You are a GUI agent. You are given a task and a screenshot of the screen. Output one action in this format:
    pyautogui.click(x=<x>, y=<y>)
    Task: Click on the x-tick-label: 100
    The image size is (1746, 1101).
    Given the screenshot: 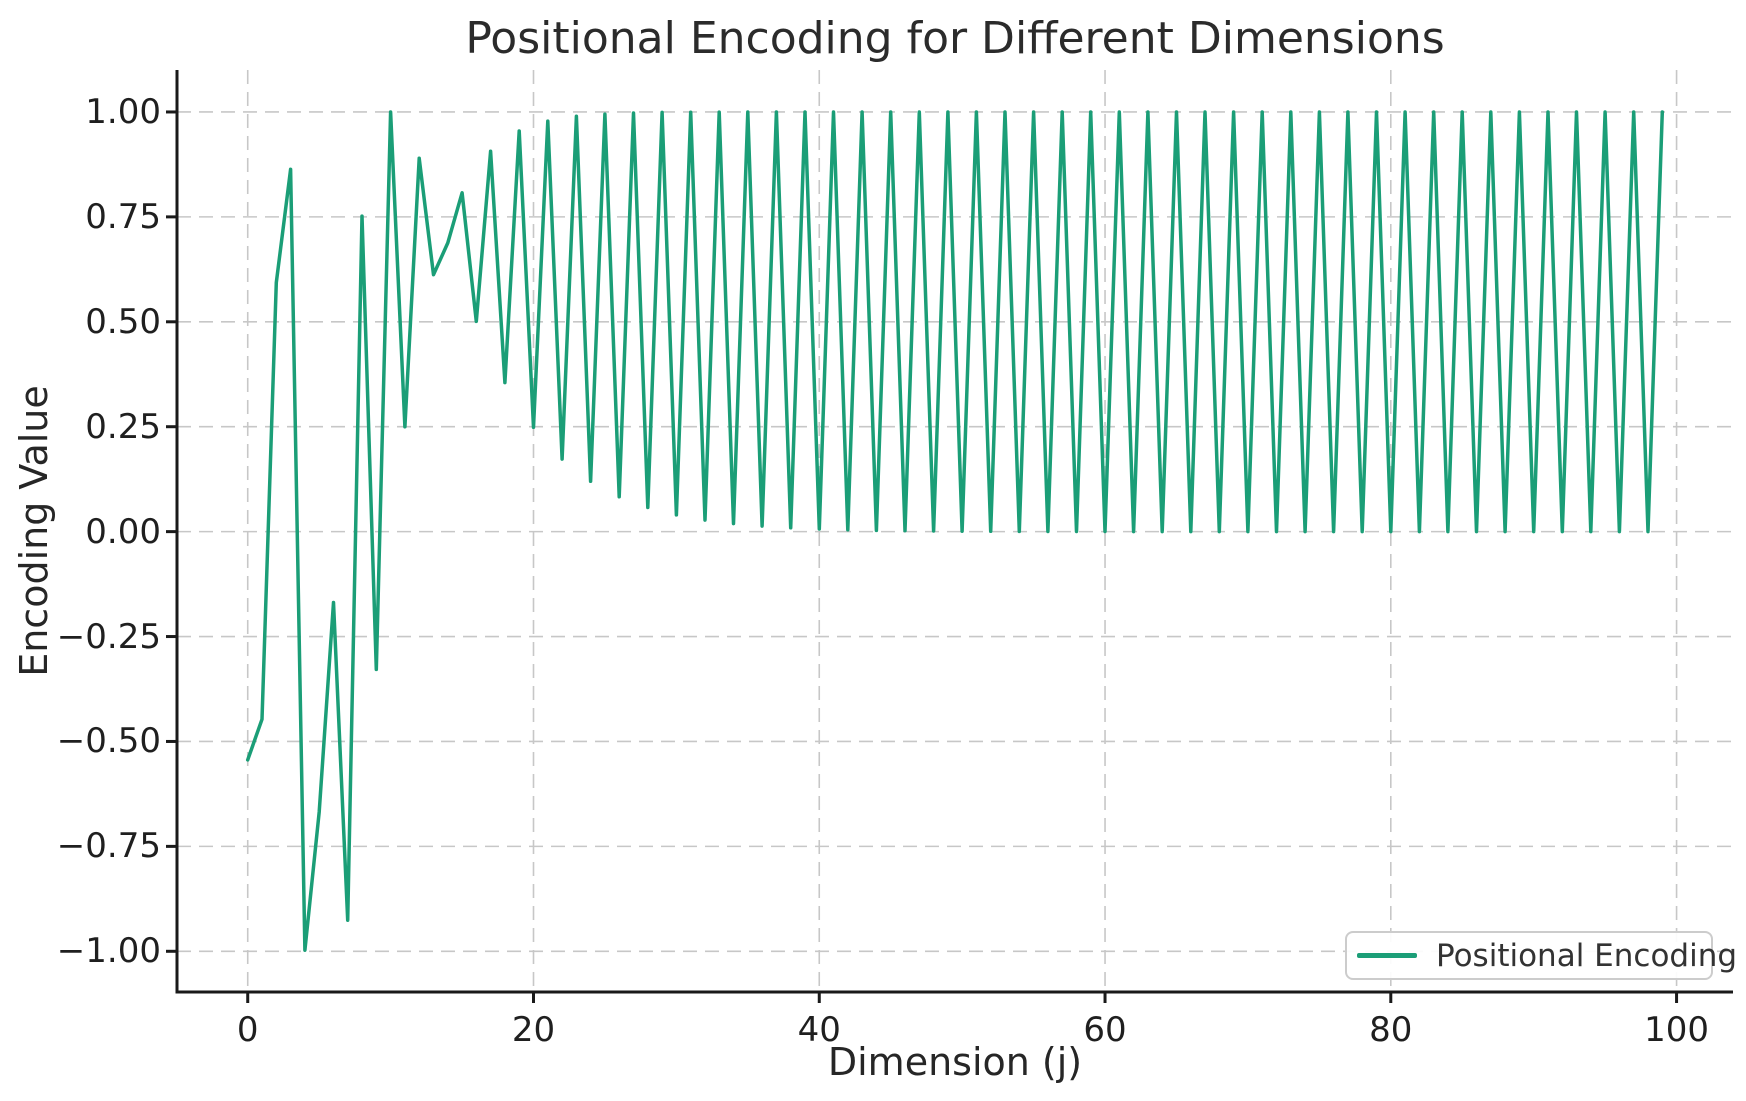 What is the action you would take?
    pyautogui.click(x=1676, y=1030)
    